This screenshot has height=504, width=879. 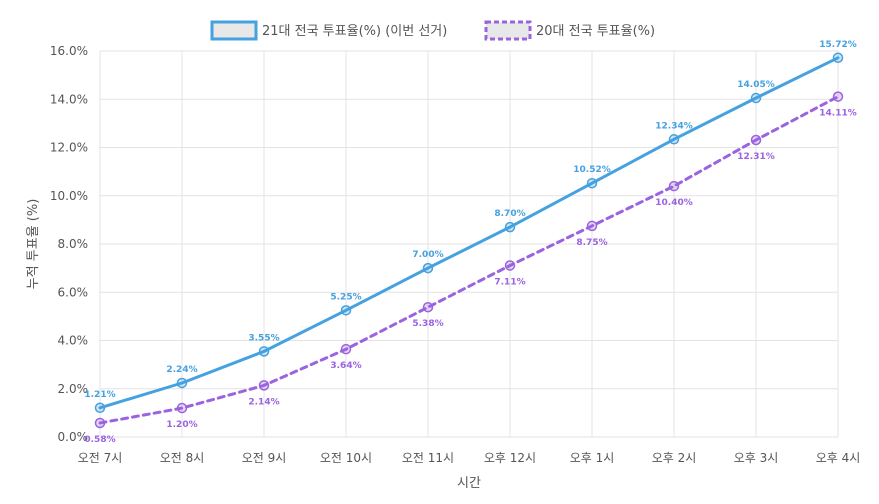 I want to click on data-label: 1.20%, so click(x=181, y=425).